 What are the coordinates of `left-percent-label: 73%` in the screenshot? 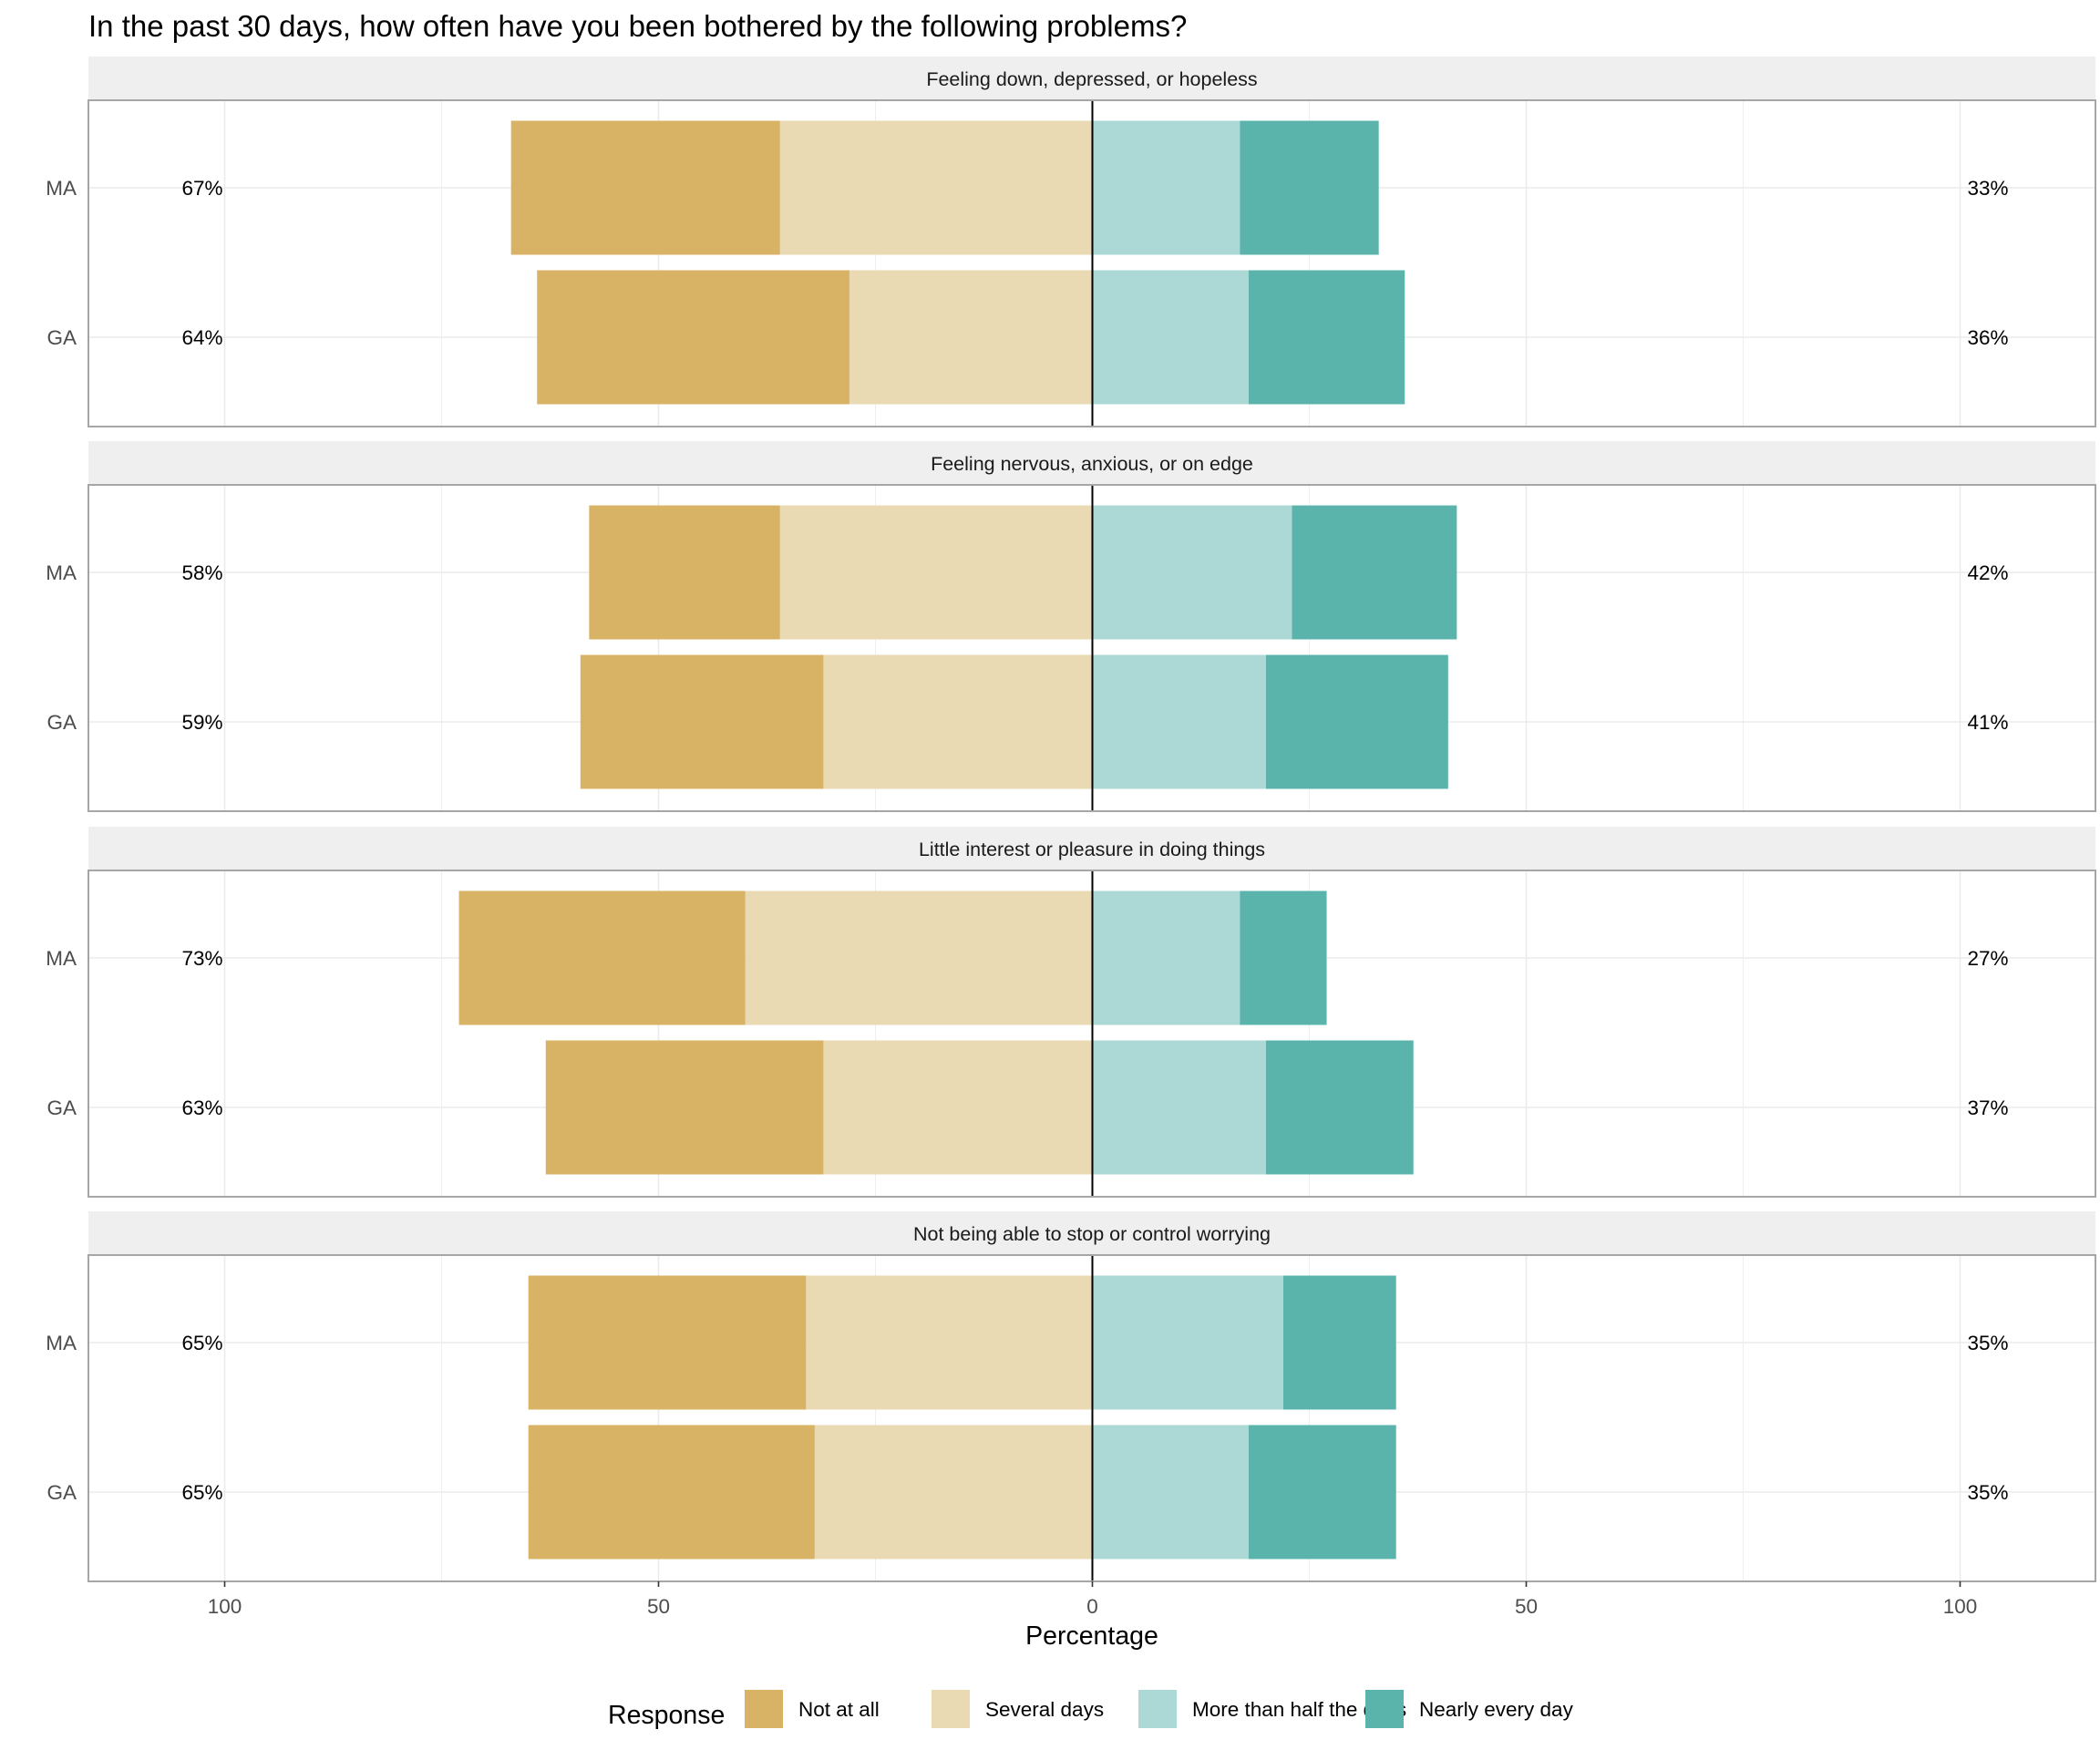 It's located at (202, 959).